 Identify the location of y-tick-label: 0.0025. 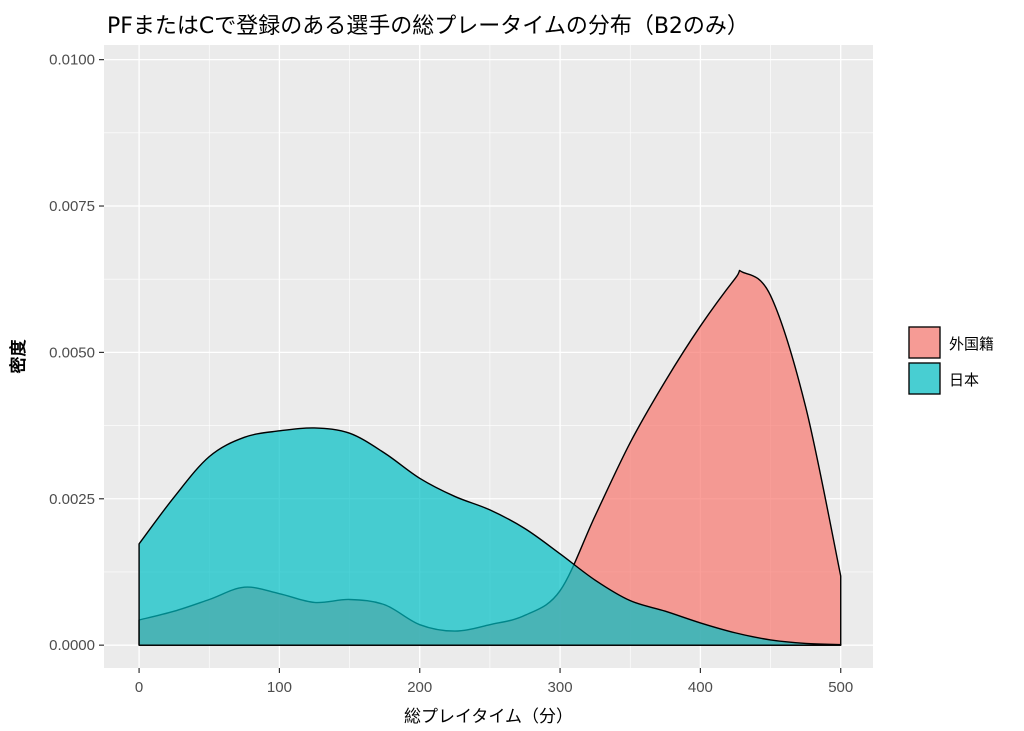
(72, 499).